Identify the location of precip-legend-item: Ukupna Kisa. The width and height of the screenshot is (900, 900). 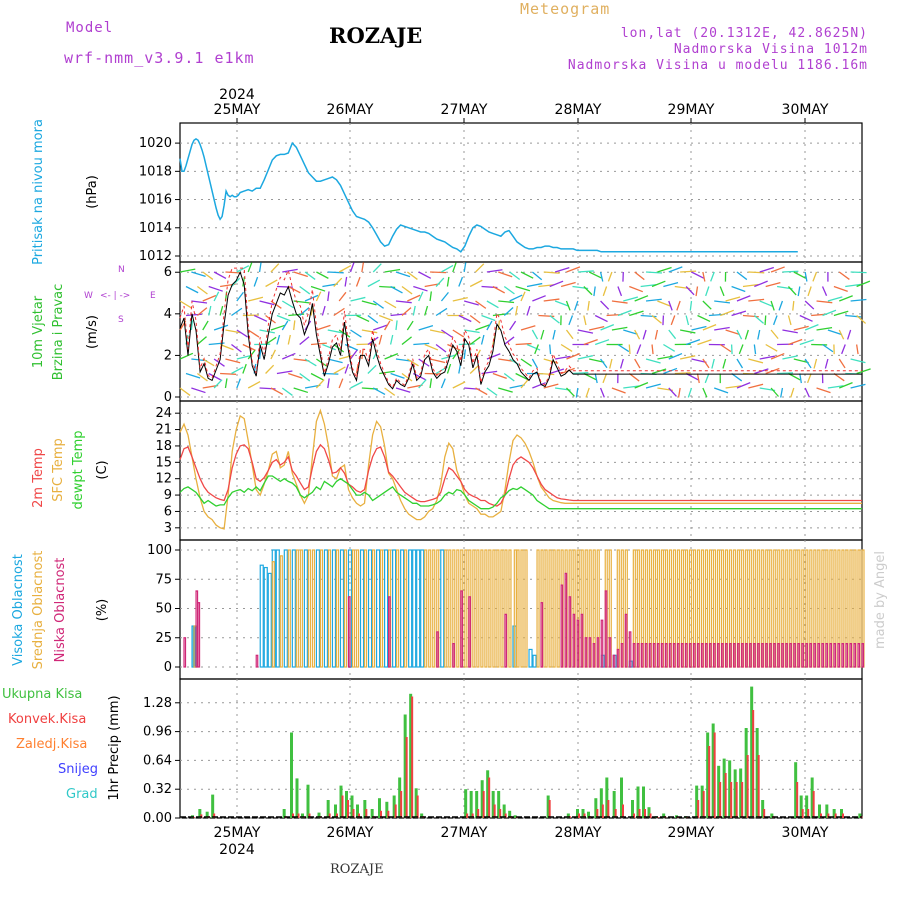
(42, 694).